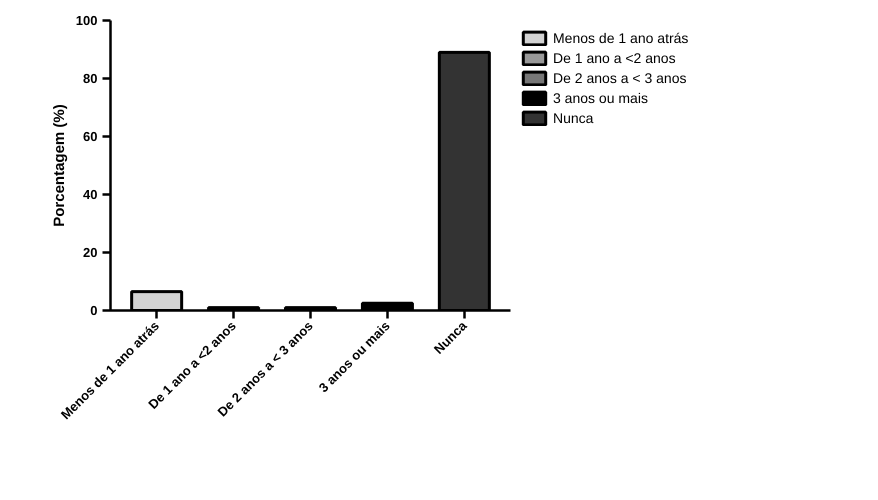 This screenshot has height=500, width=878. I want to click on legend-label: 3 anos ou mais, so click(600, 98).